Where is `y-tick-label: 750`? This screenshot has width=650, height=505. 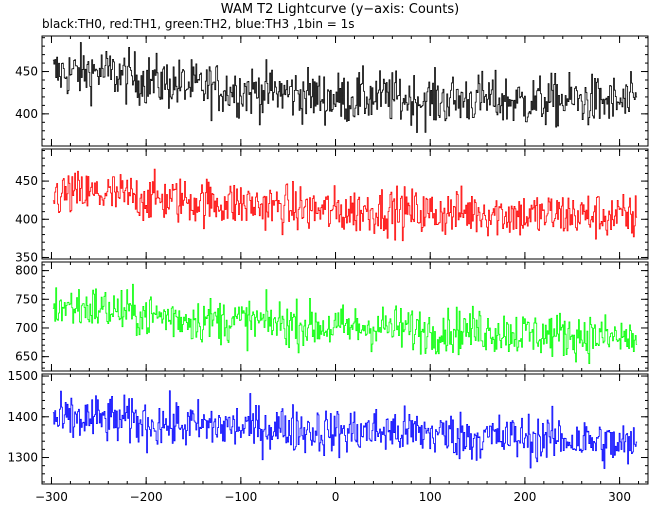
y-tick-label: 750 is located at coordinates (26, 299).